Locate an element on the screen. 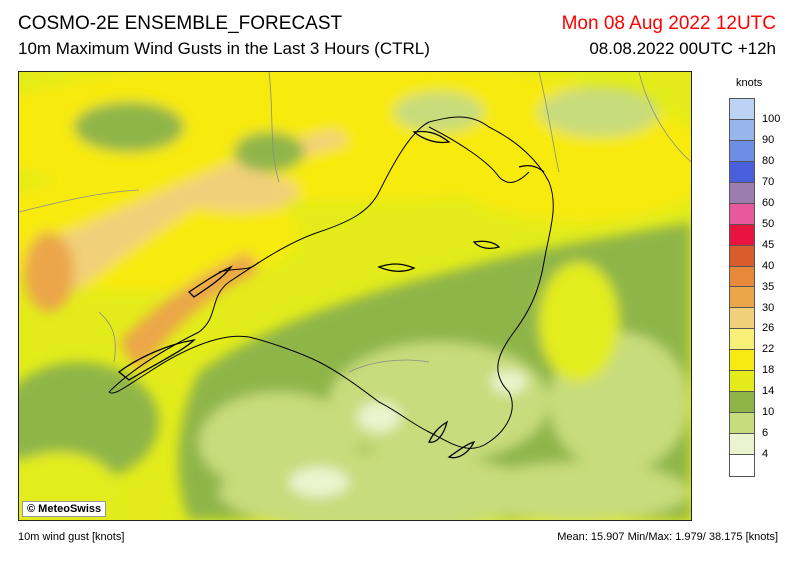 The image size is (800, 561). legend-label: 45 is located at coordinates (768, 244).